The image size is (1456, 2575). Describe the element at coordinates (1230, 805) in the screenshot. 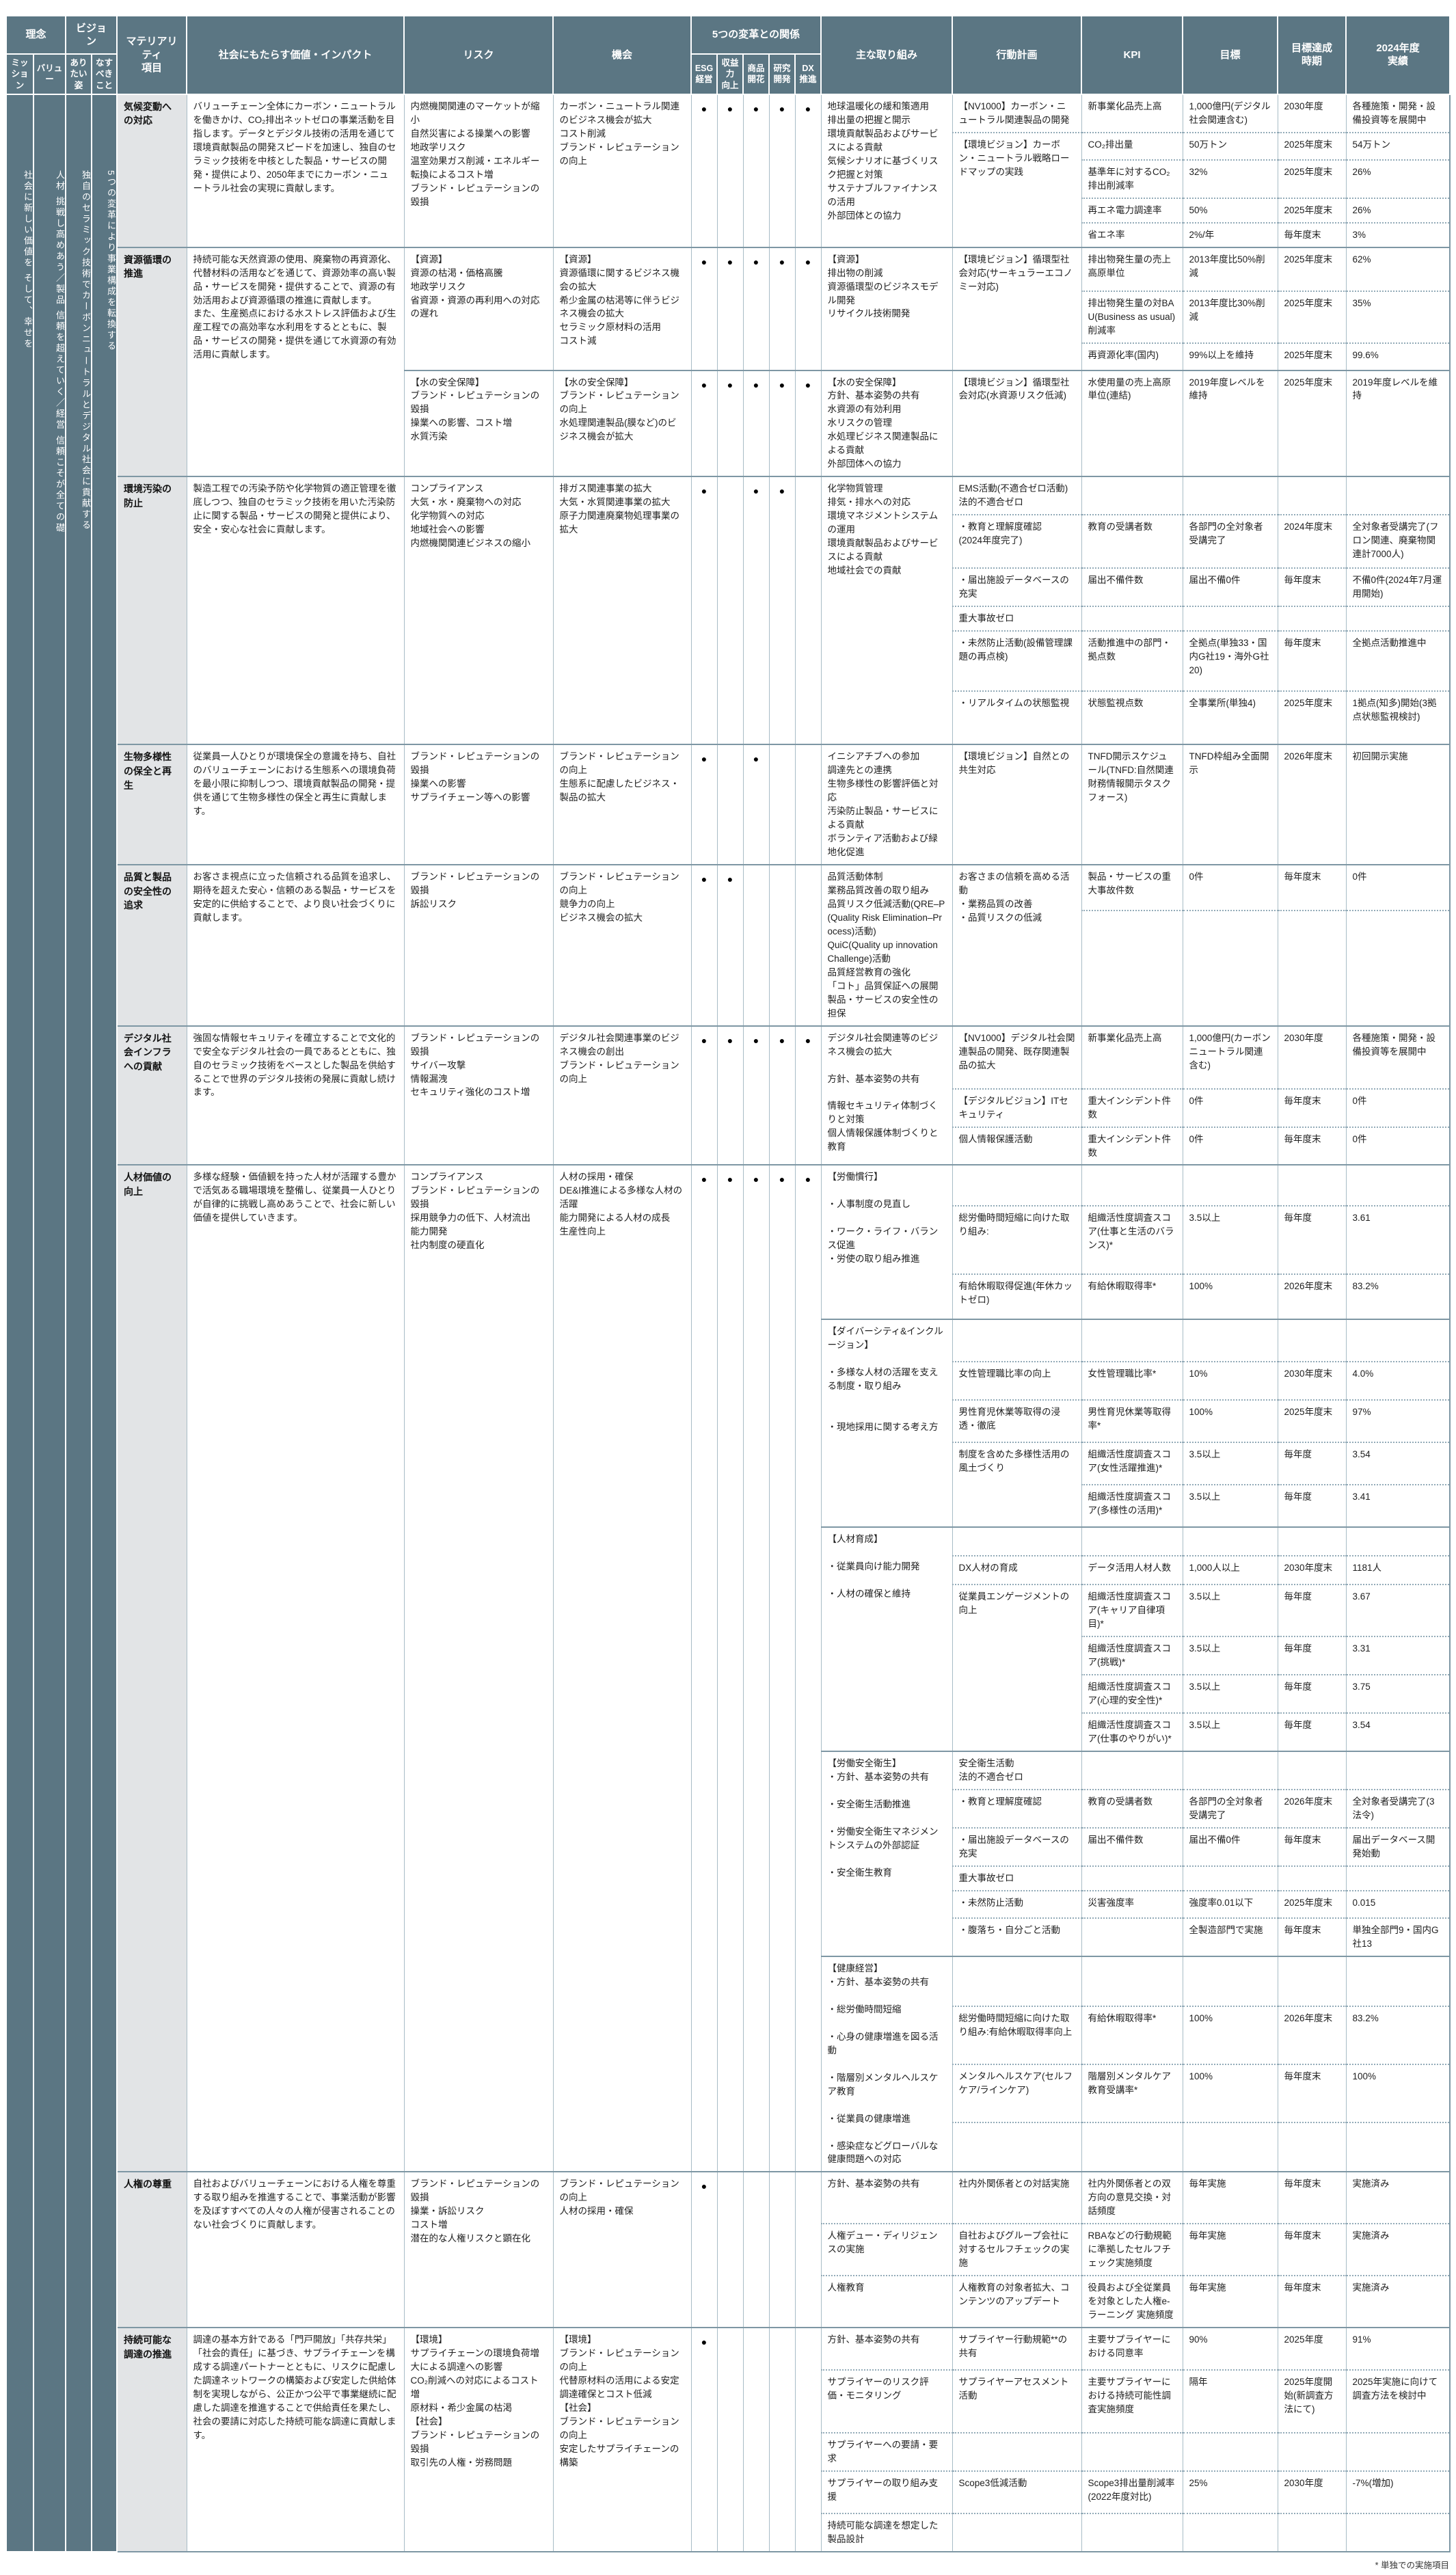

I see `target-cell: TNFD枠組み全面開示` at that location.